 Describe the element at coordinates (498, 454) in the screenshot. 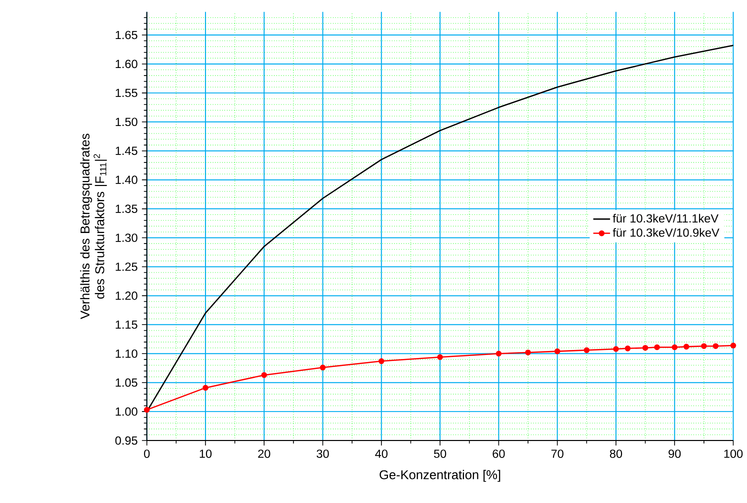

I see `x-tick-label: 60` at that location.